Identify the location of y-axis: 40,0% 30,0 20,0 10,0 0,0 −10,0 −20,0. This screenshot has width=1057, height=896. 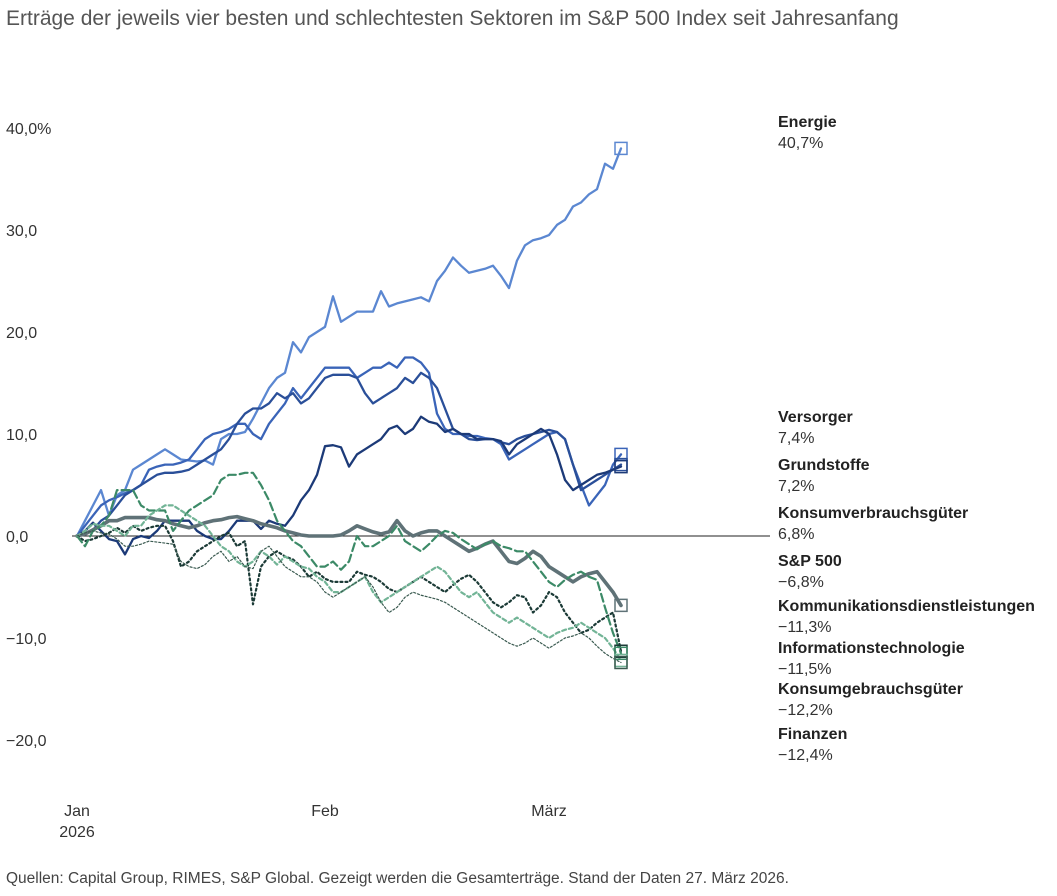
(28, 435).